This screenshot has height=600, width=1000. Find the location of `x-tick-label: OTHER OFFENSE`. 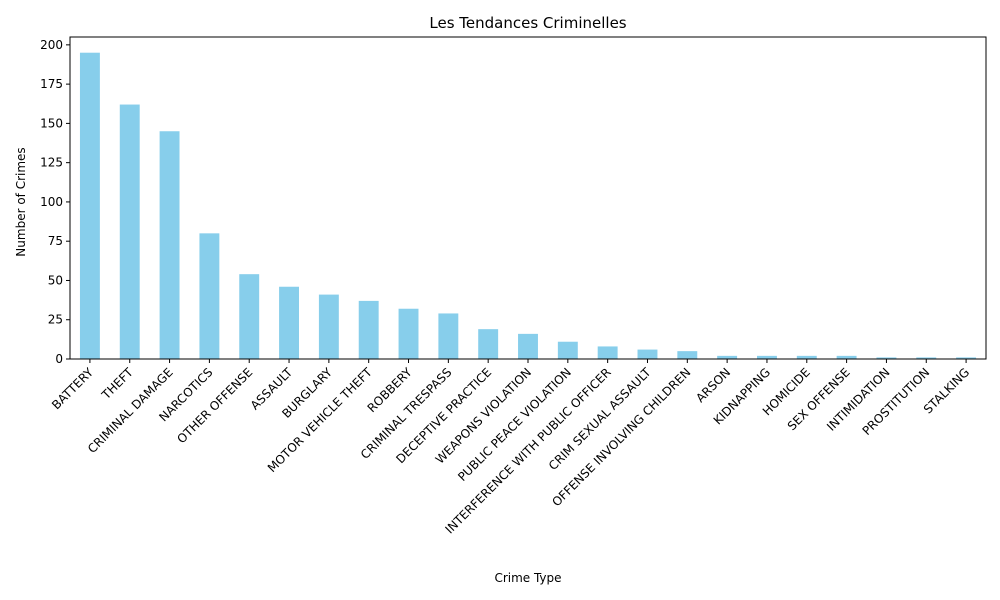

x-tick-label: OTHER OFFENSE is located at coordinates (214, 405).